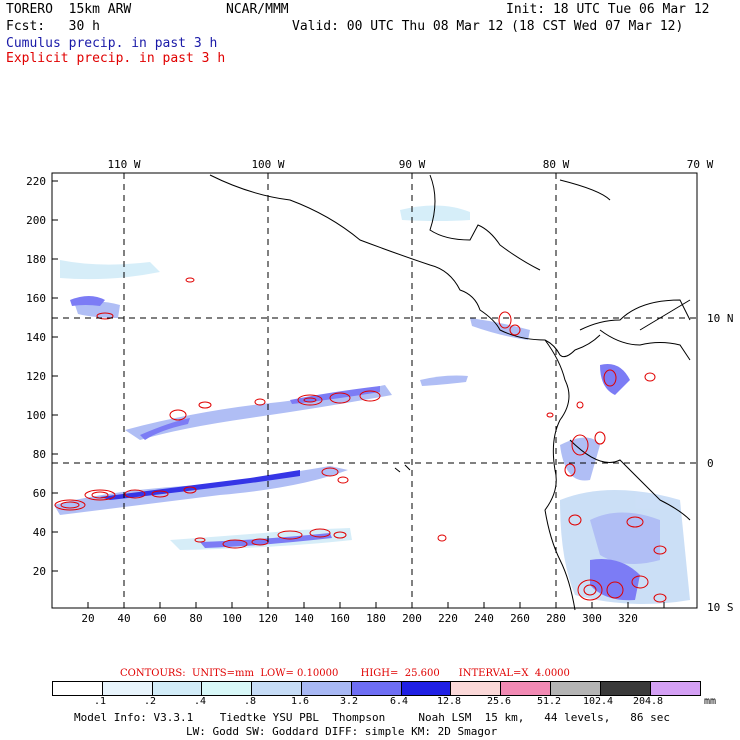 This screenshot has height=740, width=740. I want to click on y-tick-label: 60, so click(39, 493).